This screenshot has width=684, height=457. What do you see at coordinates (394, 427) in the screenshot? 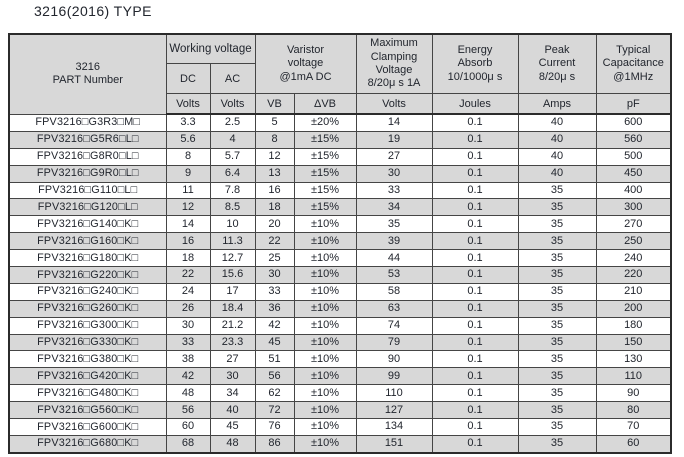
I see `cell-clamping-voltage: 134` at bounding box center [394, 427].